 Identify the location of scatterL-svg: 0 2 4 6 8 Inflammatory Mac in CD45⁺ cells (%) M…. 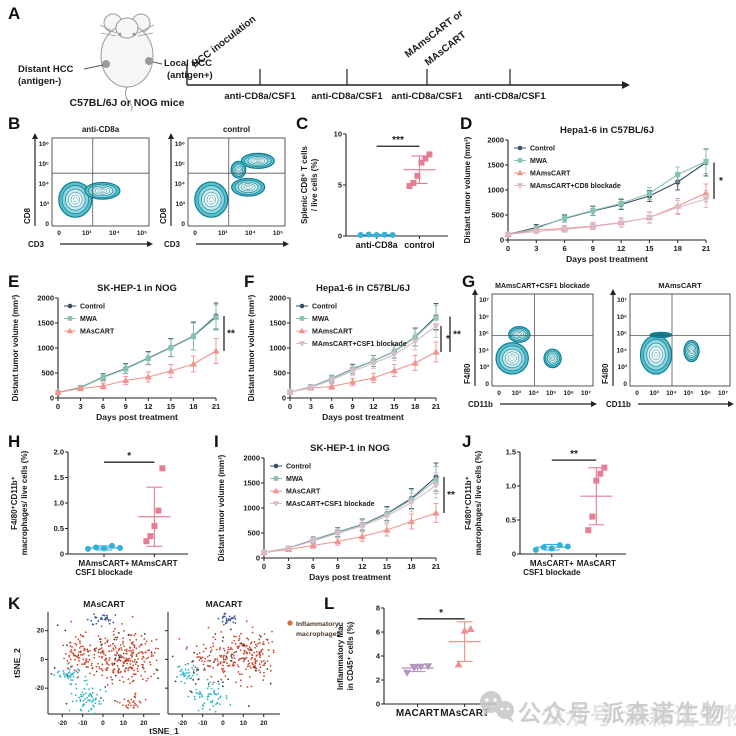
(416, 661).